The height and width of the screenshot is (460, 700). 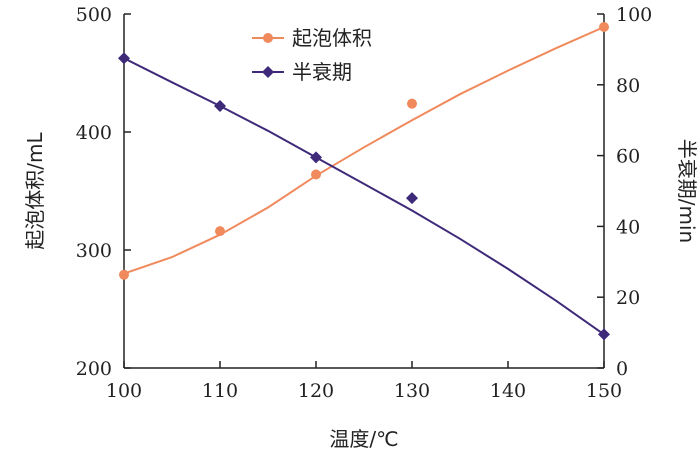 What do you see at coordinates (622, 369) in the screenshot?
I see `right-y-tick-label: 0` at bounding box center [622, 369].